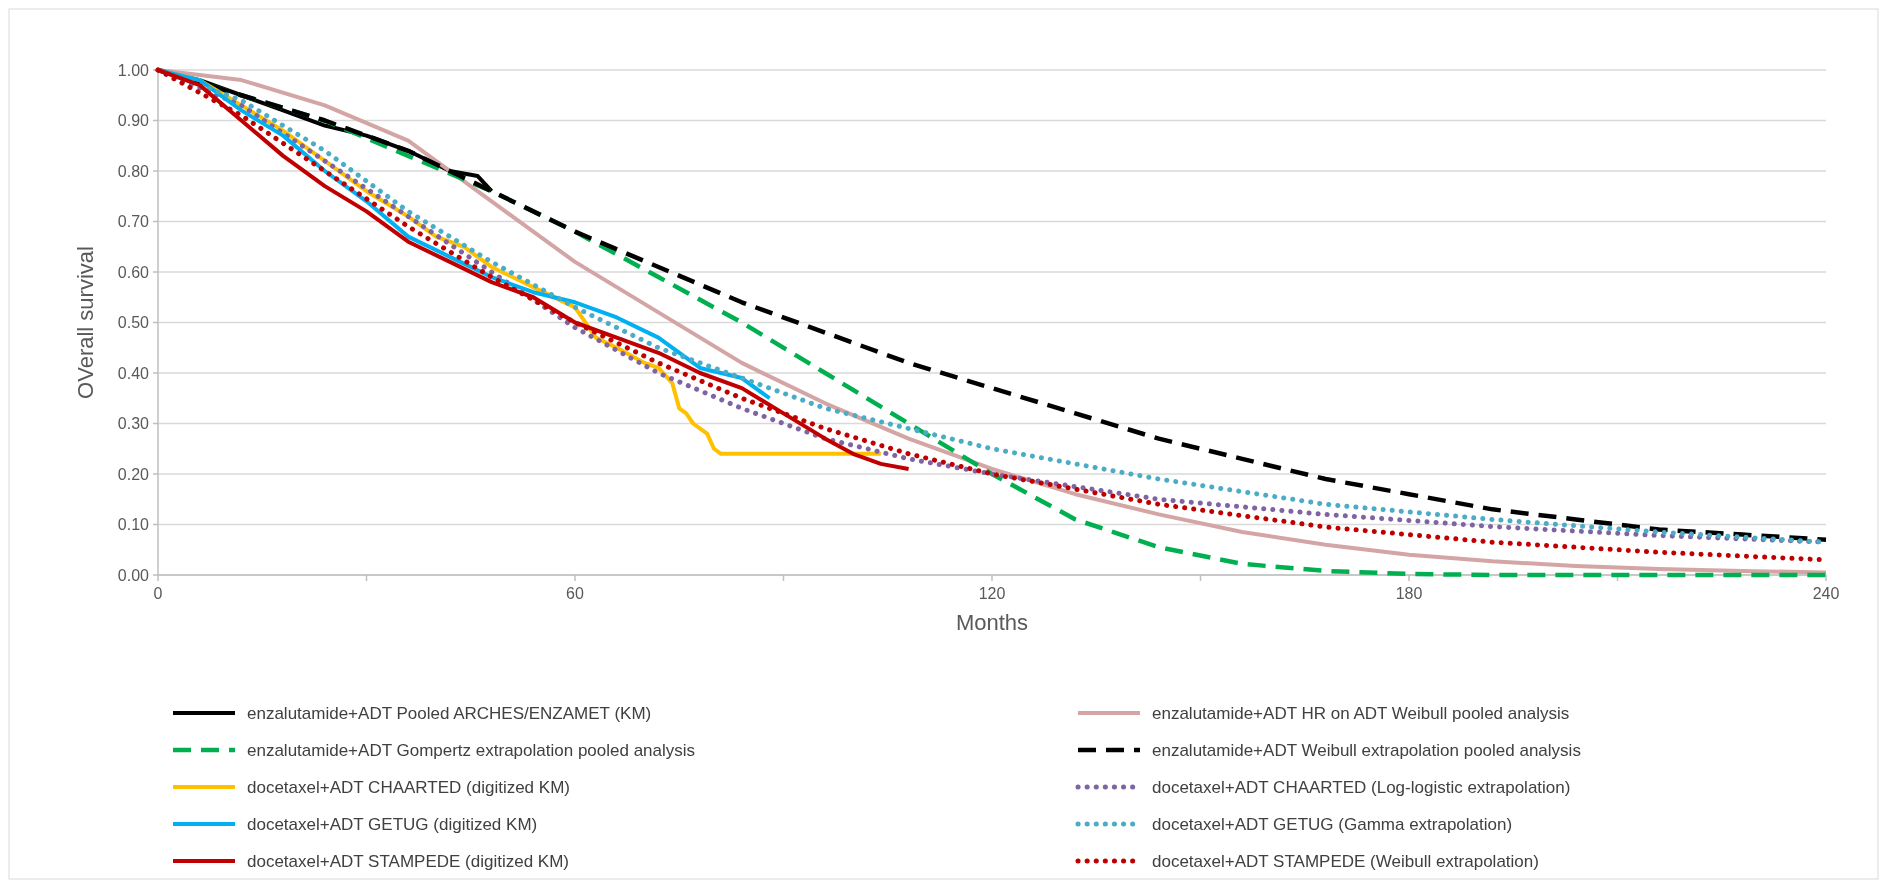 Image resolution: width=1887 pixels, height=888 pixels. Describe the element at coordinates (133, 121) in the screenshot. I see `y-tick-label: 0.90` at that location.